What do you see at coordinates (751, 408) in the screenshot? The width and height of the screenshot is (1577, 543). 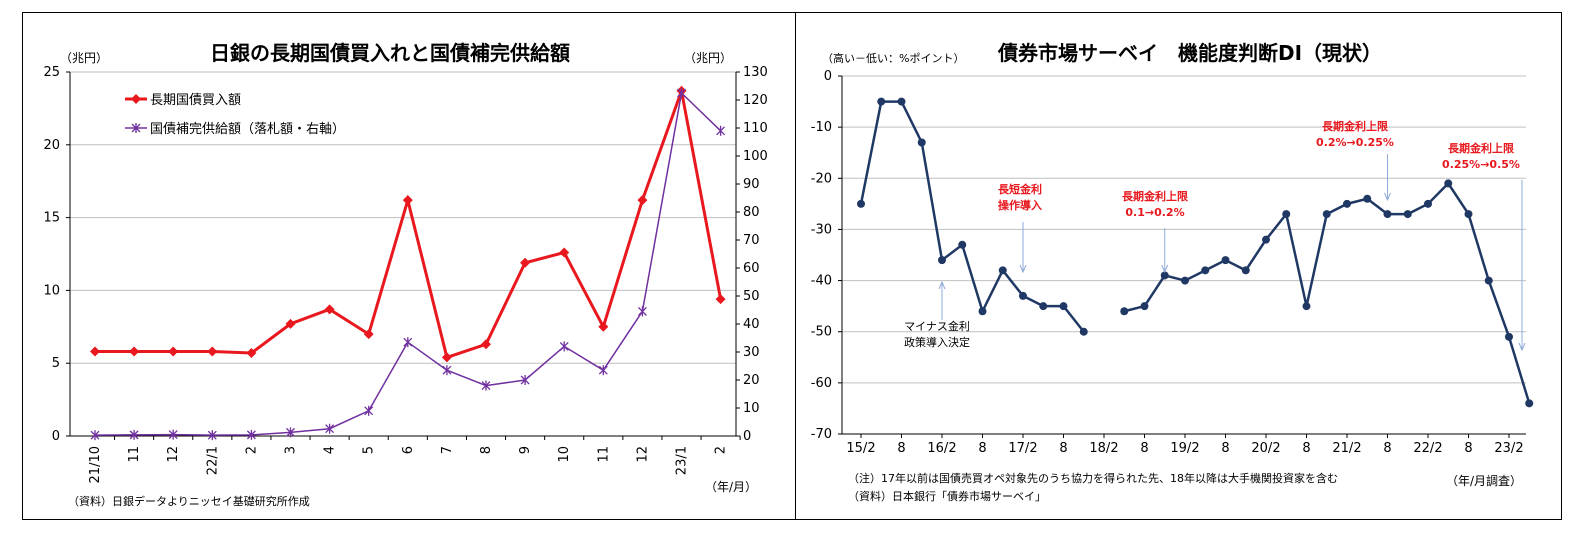 I see `y-tick-label-right: 10` at bounding box center [751, 408].